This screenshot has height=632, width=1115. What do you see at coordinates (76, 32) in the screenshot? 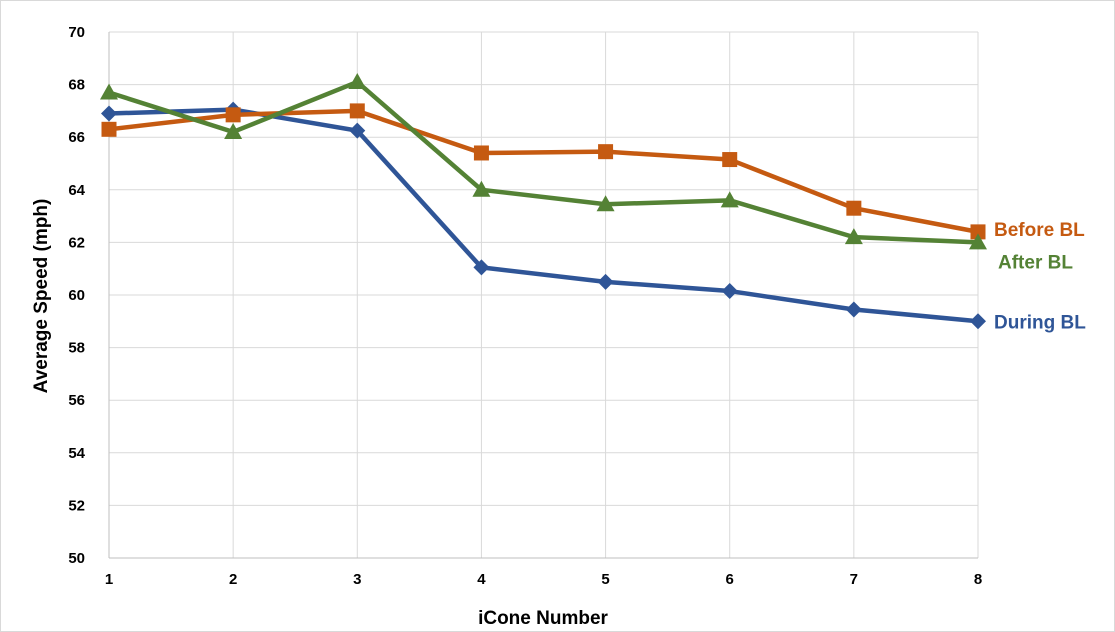
I see `y-tick-label: 70` at bounding box center [76, 32].